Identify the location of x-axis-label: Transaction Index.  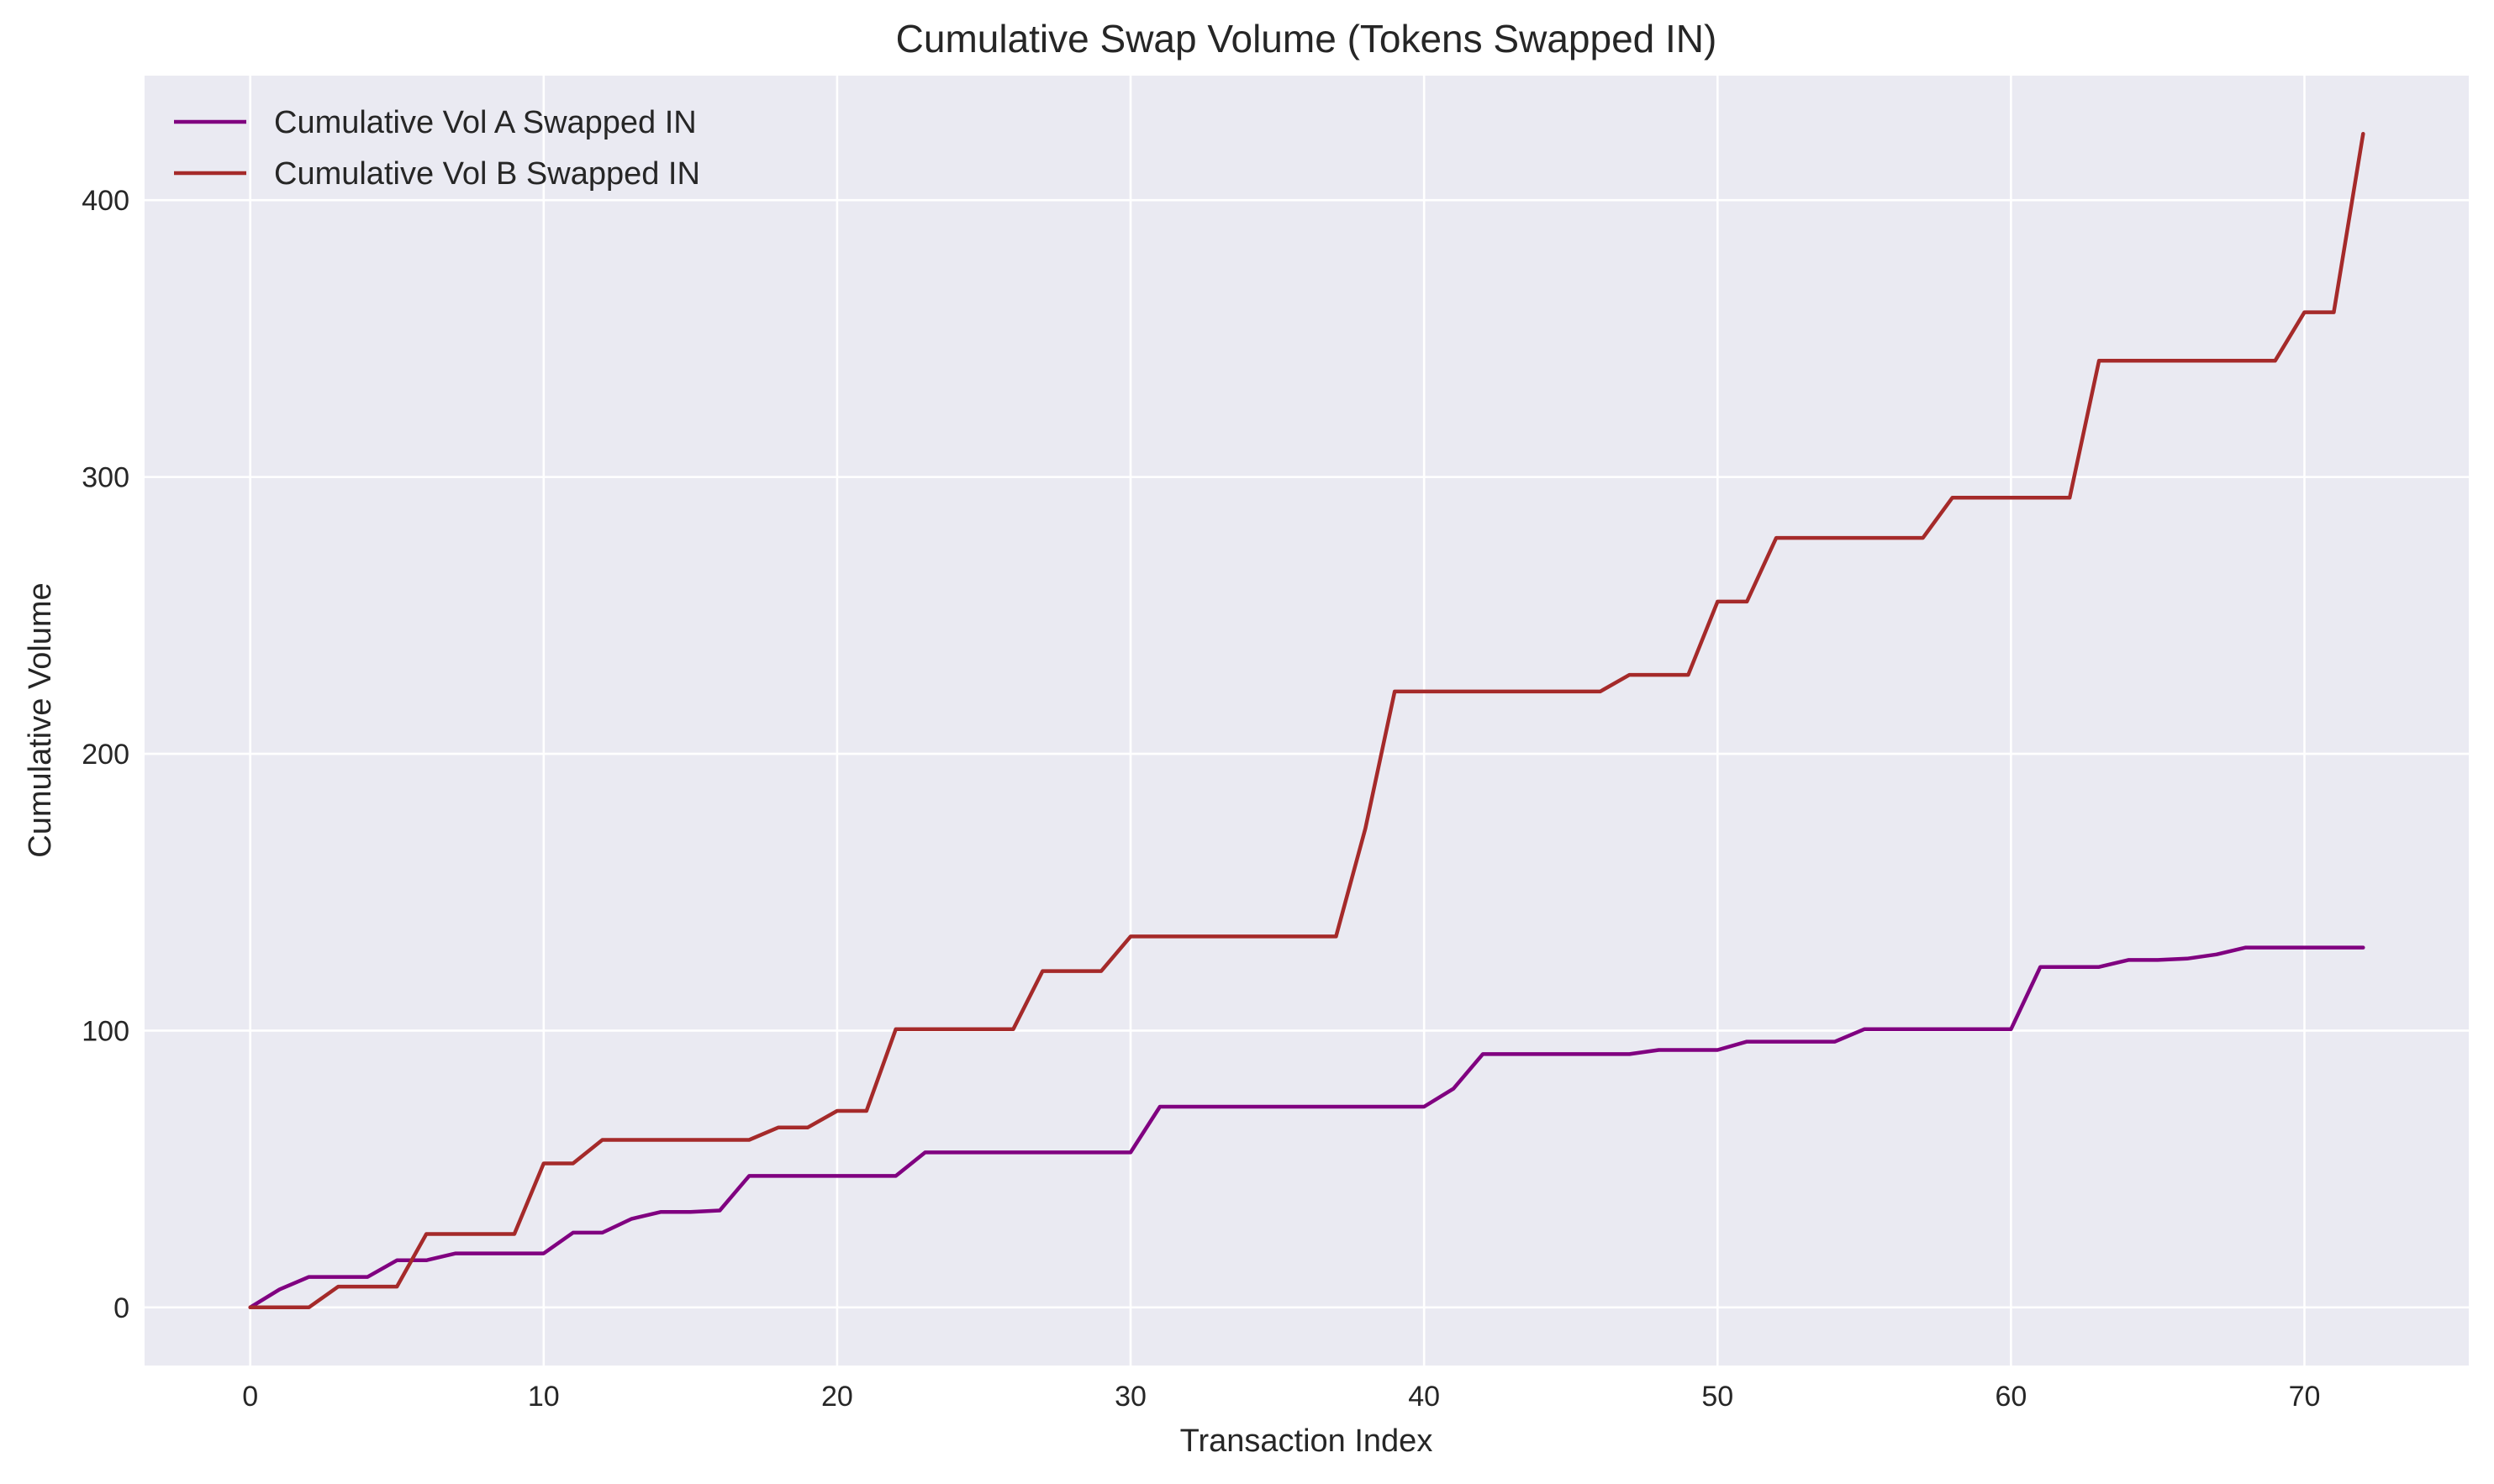
(1306, 1441).